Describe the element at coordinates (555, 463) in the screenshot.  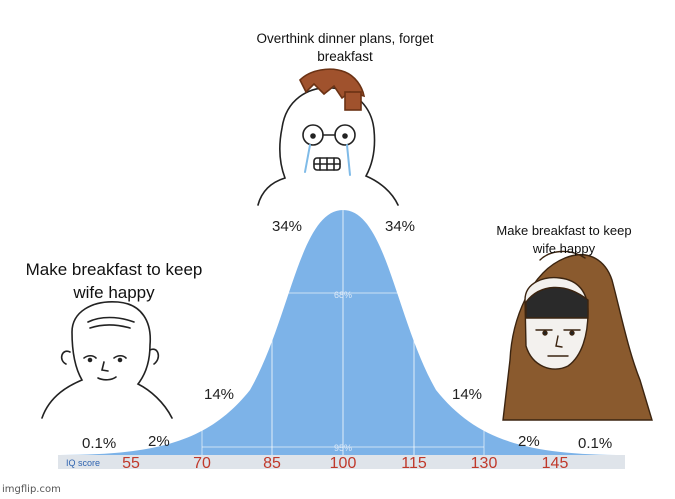
I see `iq-tick-label: 145` at that location.